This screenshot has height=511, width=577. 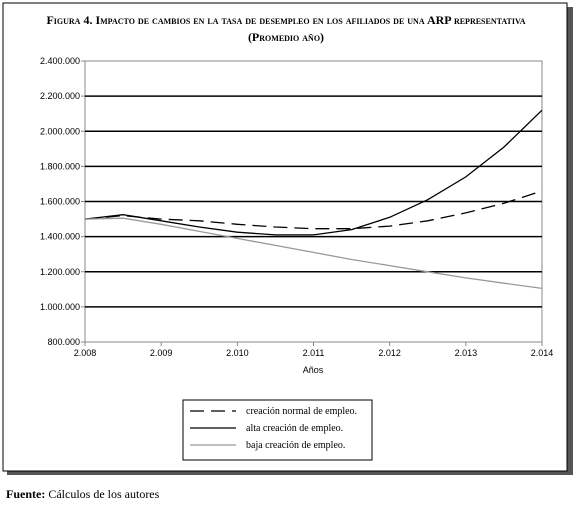 I want to click on chart-subtitle: (Promedio año), so click(x=286, y=37).